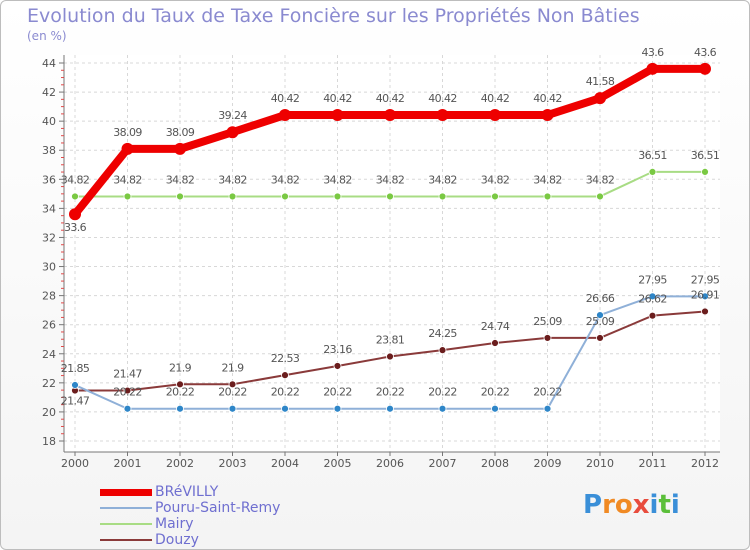 Image resolution: width=750 pixels, height=550 pixels. Describe the element at coordinates (49, 441) in the screenshot. I see `y-tick-label: 18` at that location.